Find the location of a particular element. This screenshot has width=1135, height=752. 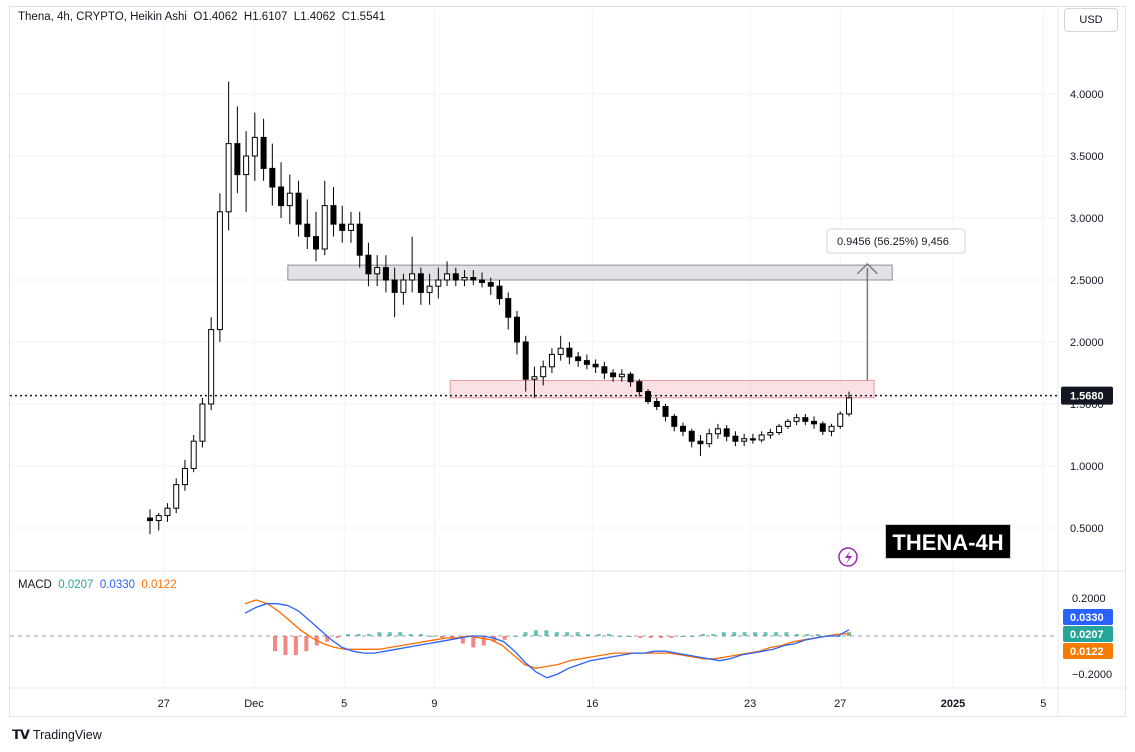

measure-label: 0.9456 (56.25%) 9,456 is located at coordinates (893, 242).